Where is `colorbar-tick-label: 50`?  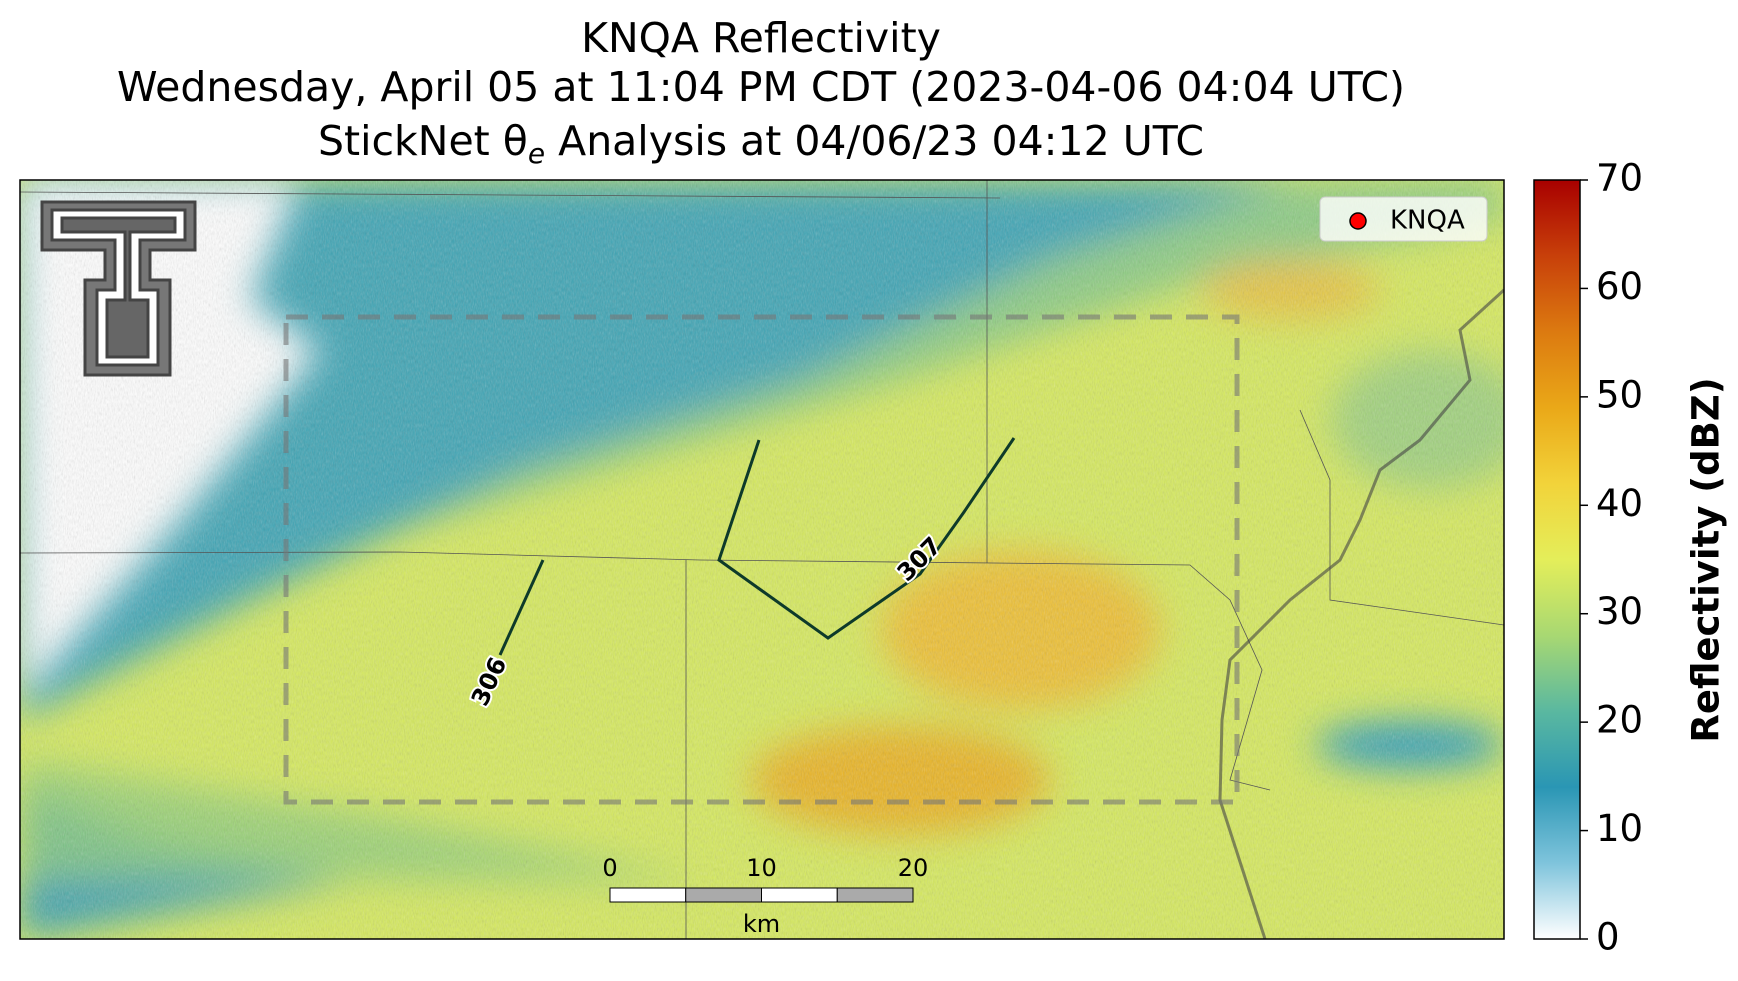 colorbar-tick-label: 50 is located at coordinates (1619, 394).